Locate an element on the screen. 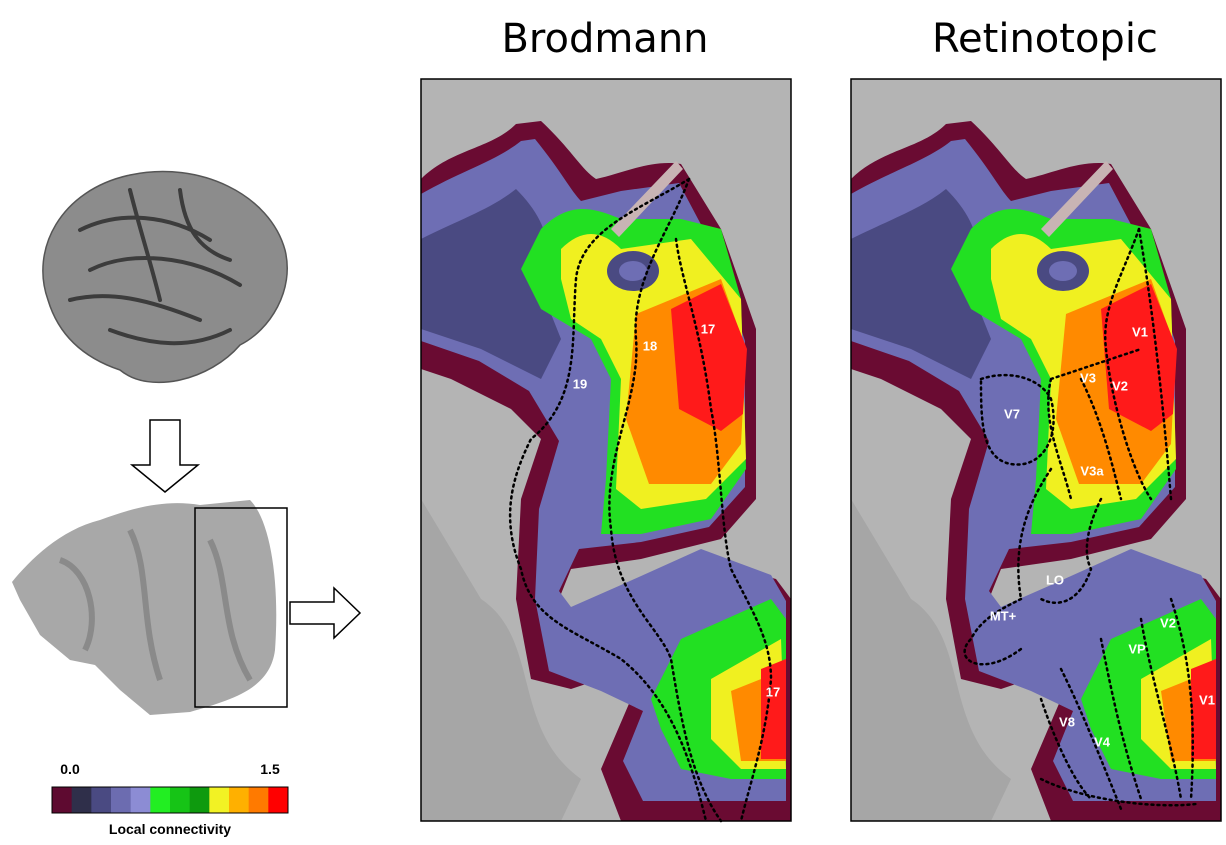  down-arrow is located at coordinates (165, 456).